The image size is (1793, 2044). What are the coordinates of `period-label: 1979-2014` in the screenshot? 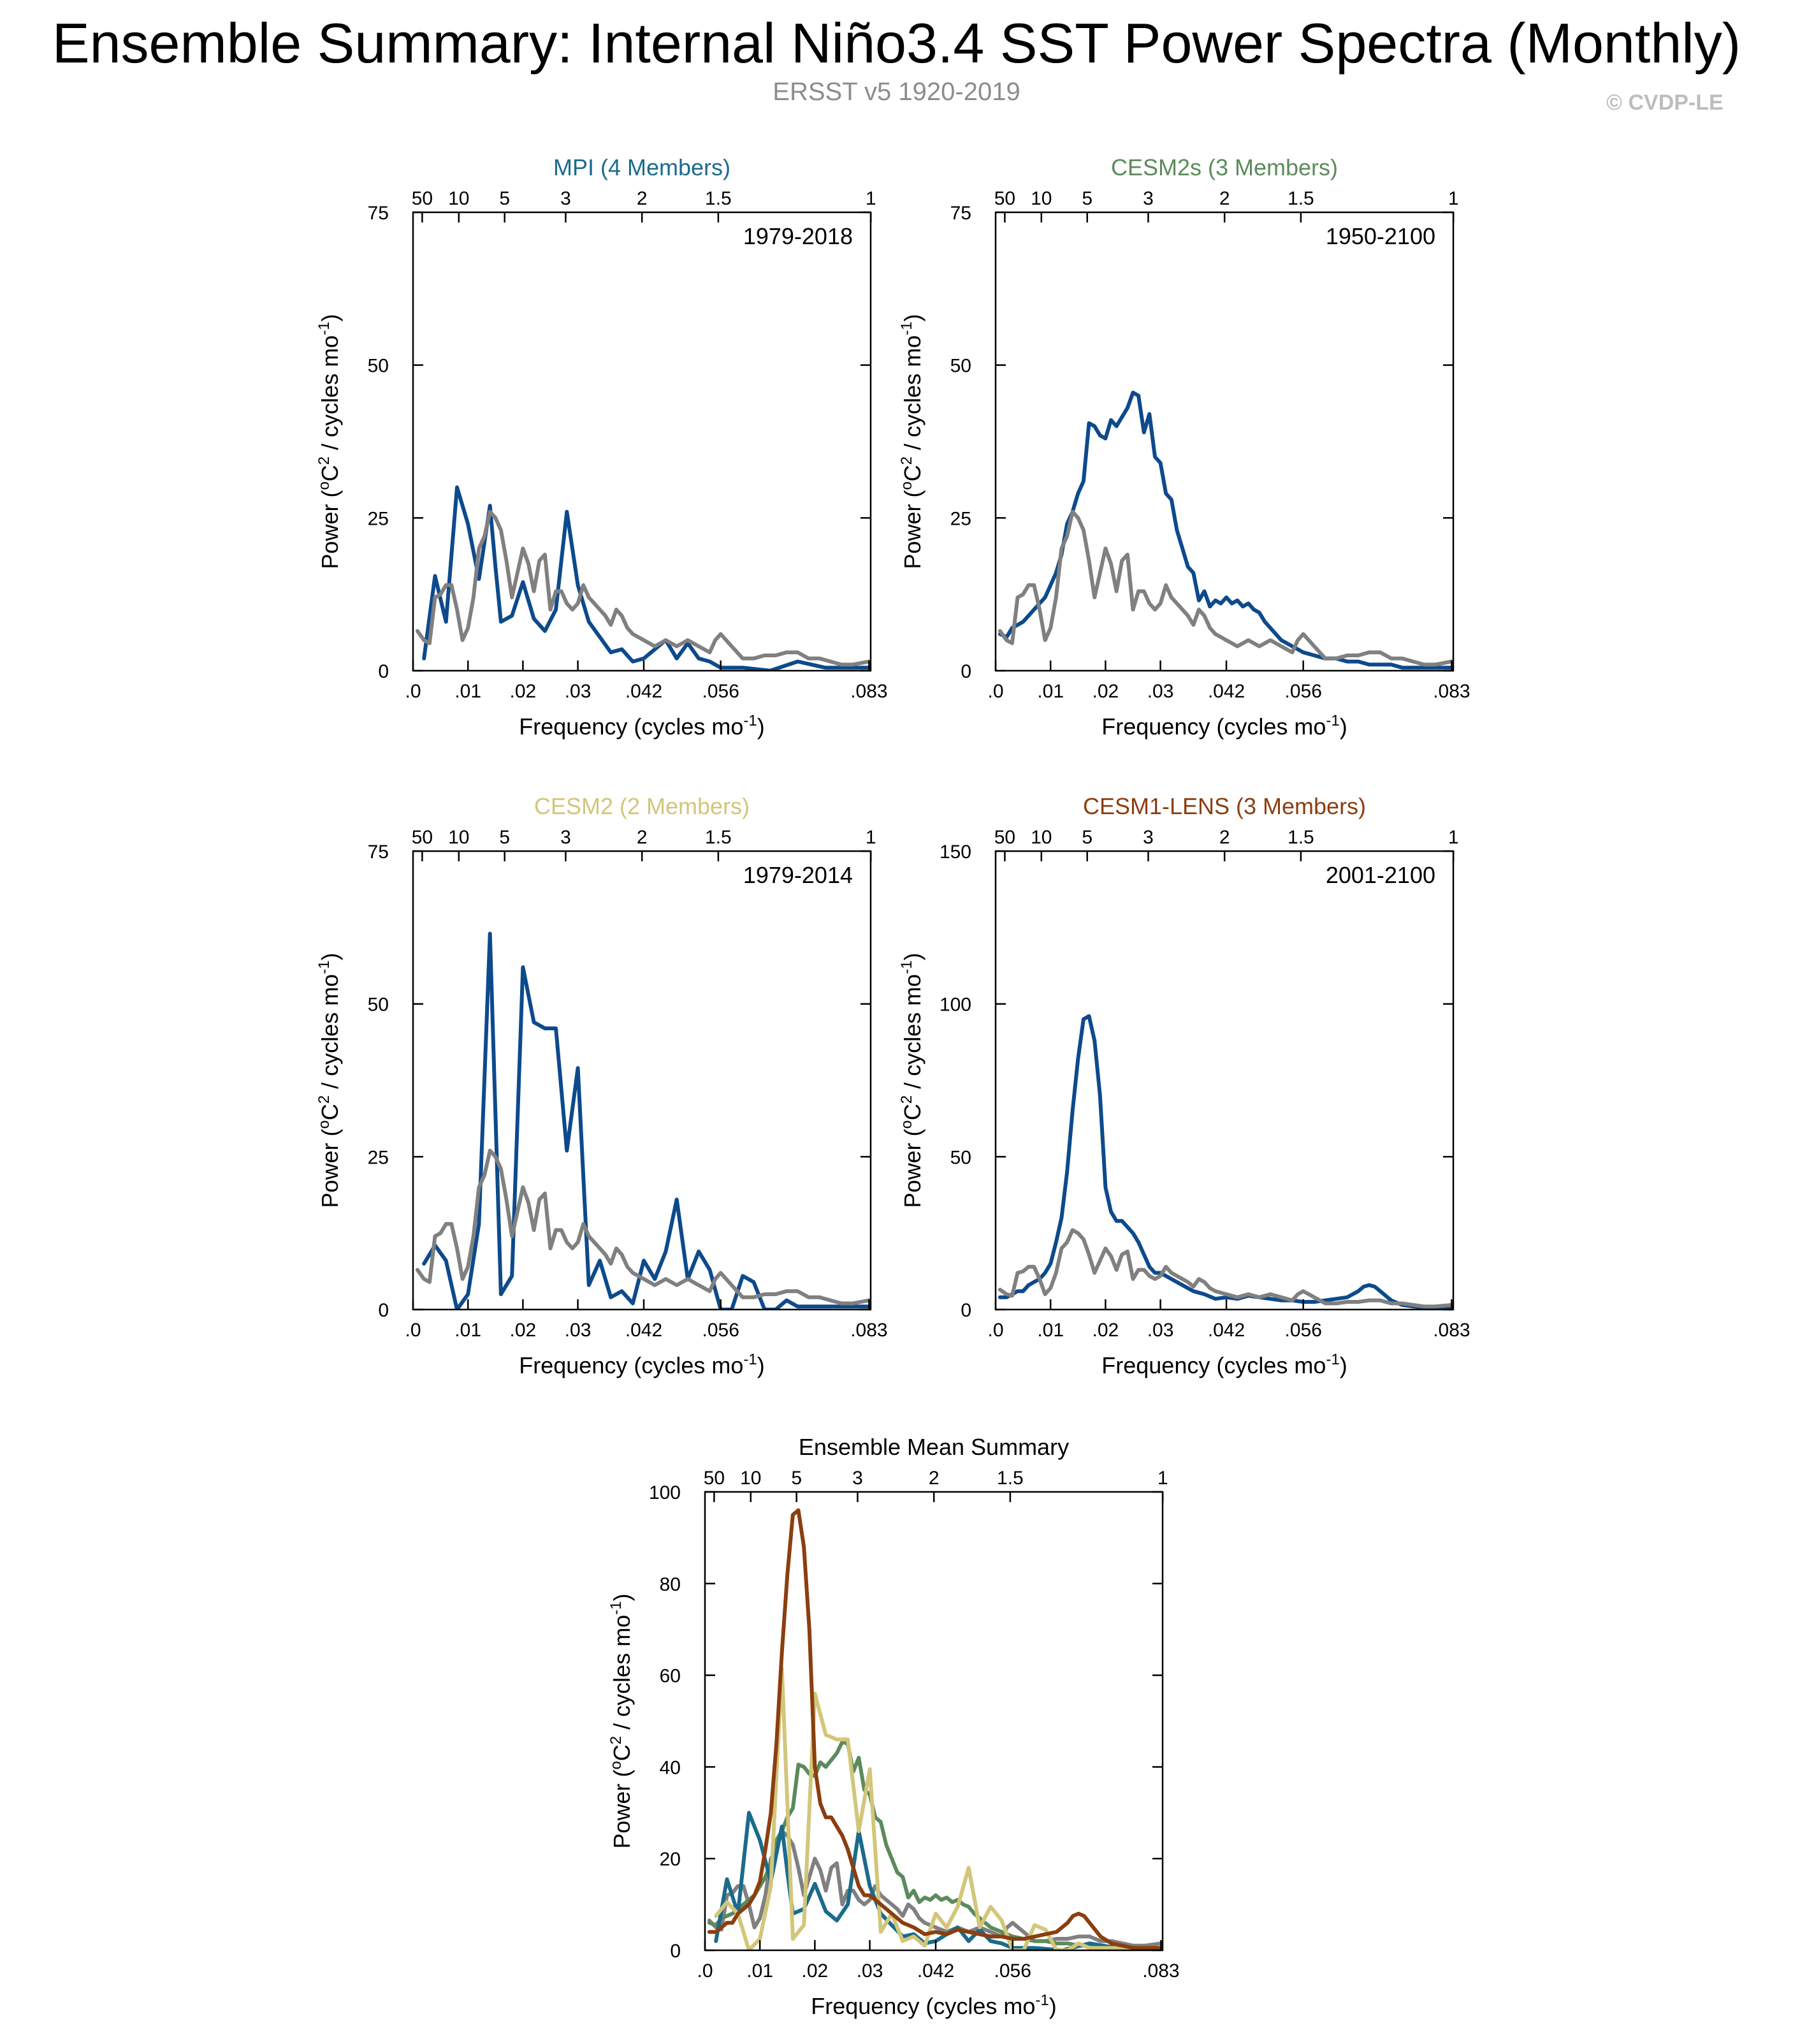 It's located at (798, 875).